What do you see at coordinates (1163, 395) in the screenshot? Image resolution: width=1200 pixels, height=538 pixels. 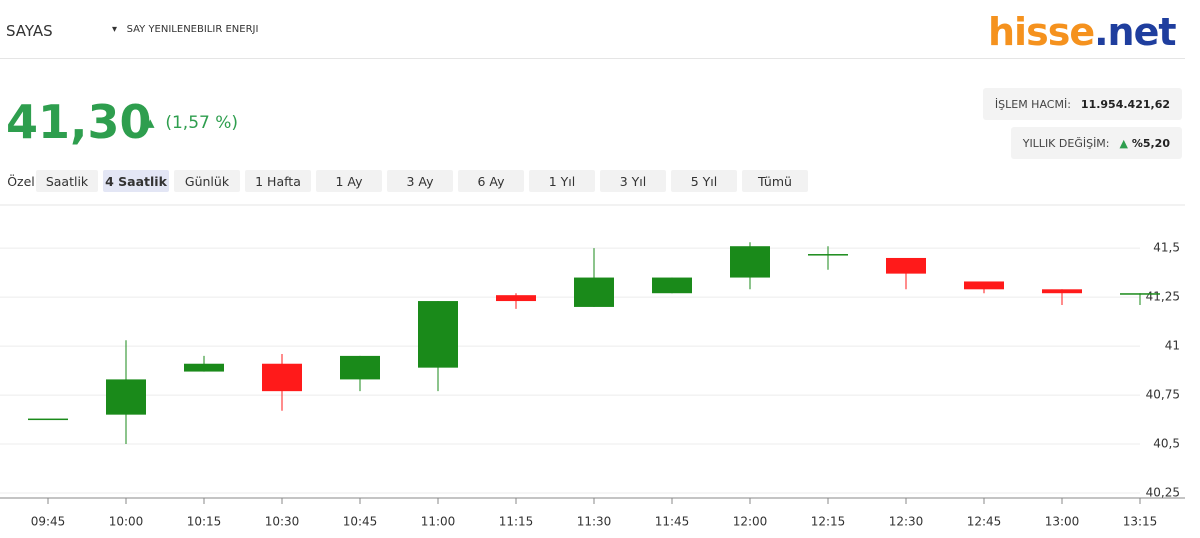 I see `y-tick-label: 40,75` at bounding box center [1163, 395].